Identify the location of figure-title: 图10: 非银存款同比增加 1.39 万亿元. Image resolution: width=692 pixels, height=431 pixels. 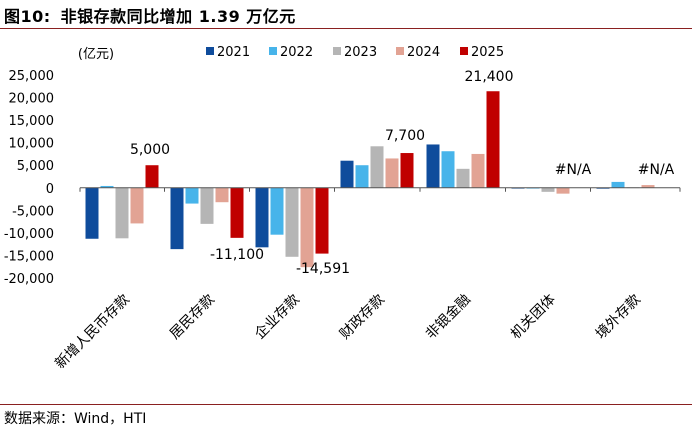
(150, 15).